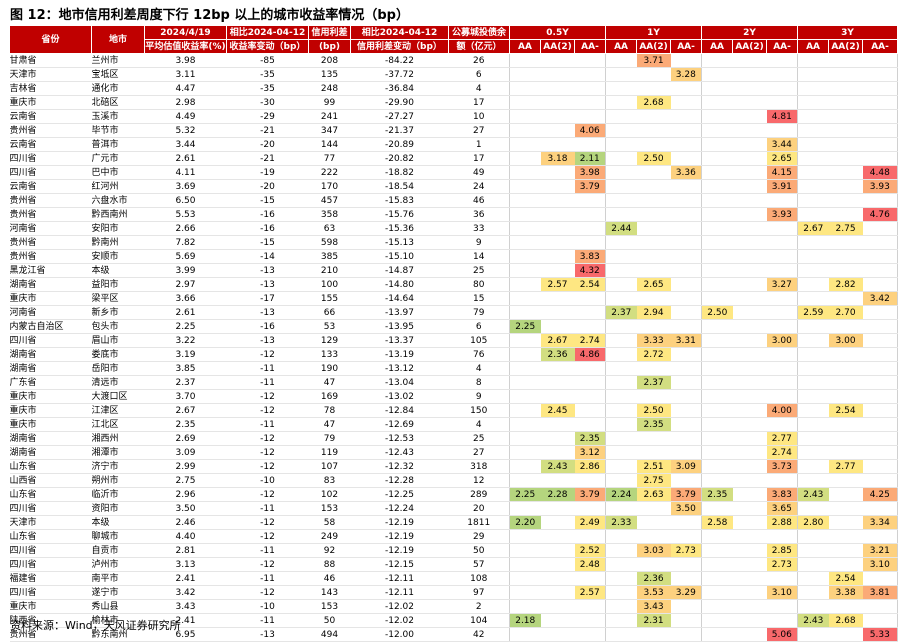  I want to click on header-rating-aa: AA, so click(621, 46).